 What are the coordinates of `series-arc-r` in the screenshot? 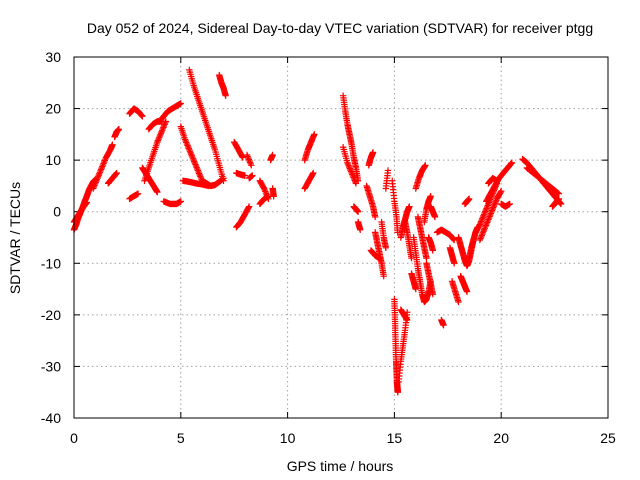 It's located at (241, 174).